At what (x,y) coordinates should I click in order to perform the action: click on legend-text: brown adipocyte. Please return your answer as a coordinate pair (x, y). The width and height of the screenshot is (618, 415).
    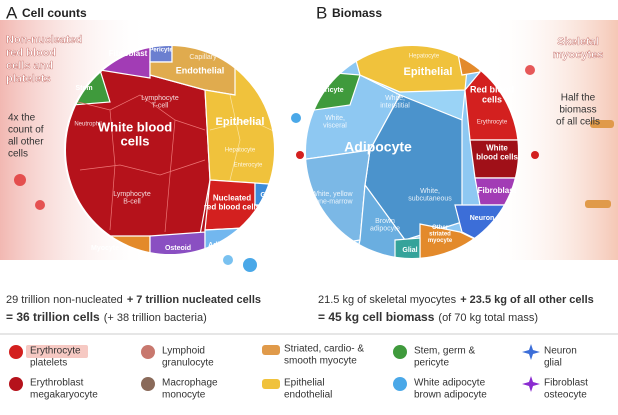
    Looking at the image, I should click on (450, 395).